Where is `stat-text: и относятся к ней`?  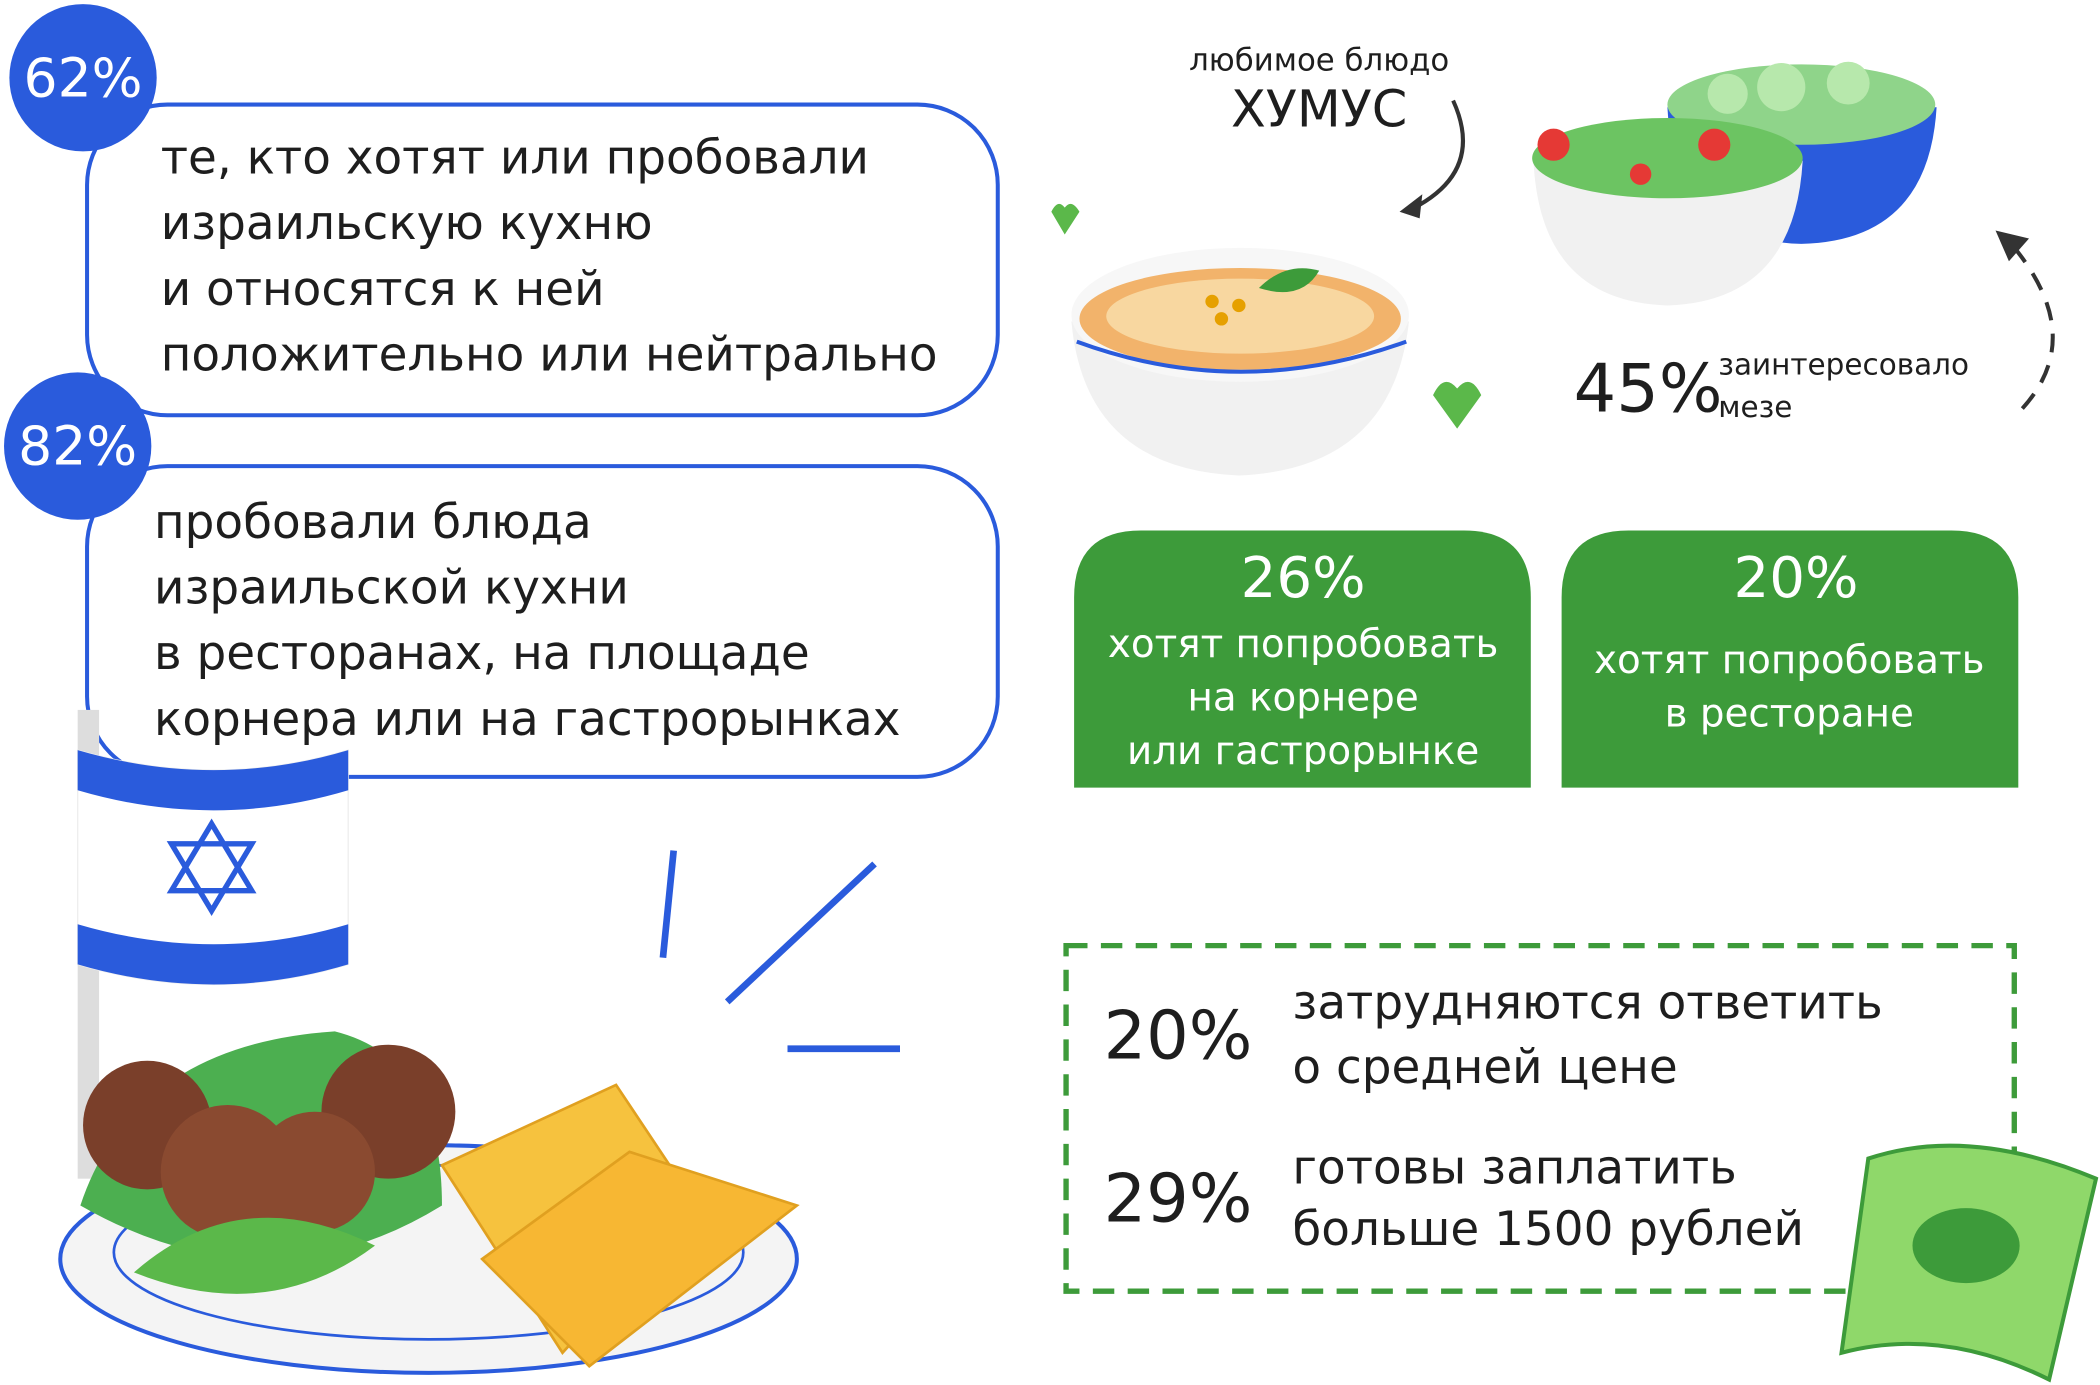
stat-text: и относятся к ней is located at coordinates (383, 289).